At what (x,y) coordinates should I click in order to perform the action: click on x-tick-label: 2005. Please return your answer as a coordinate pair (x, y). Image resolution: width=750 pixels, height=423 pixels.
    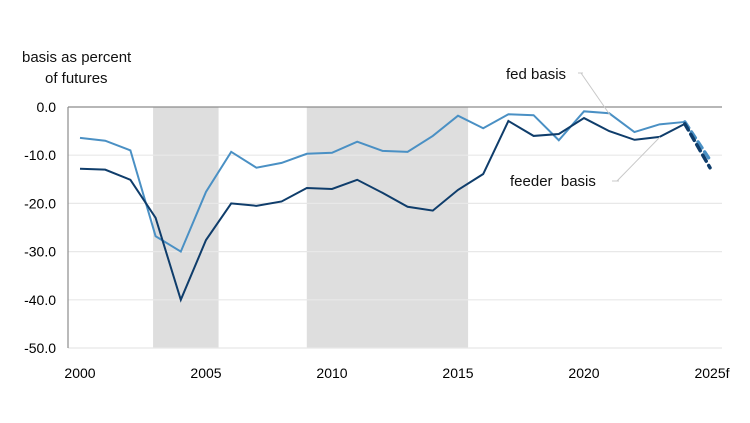
    Looking at the image, I should click on (205, 373).